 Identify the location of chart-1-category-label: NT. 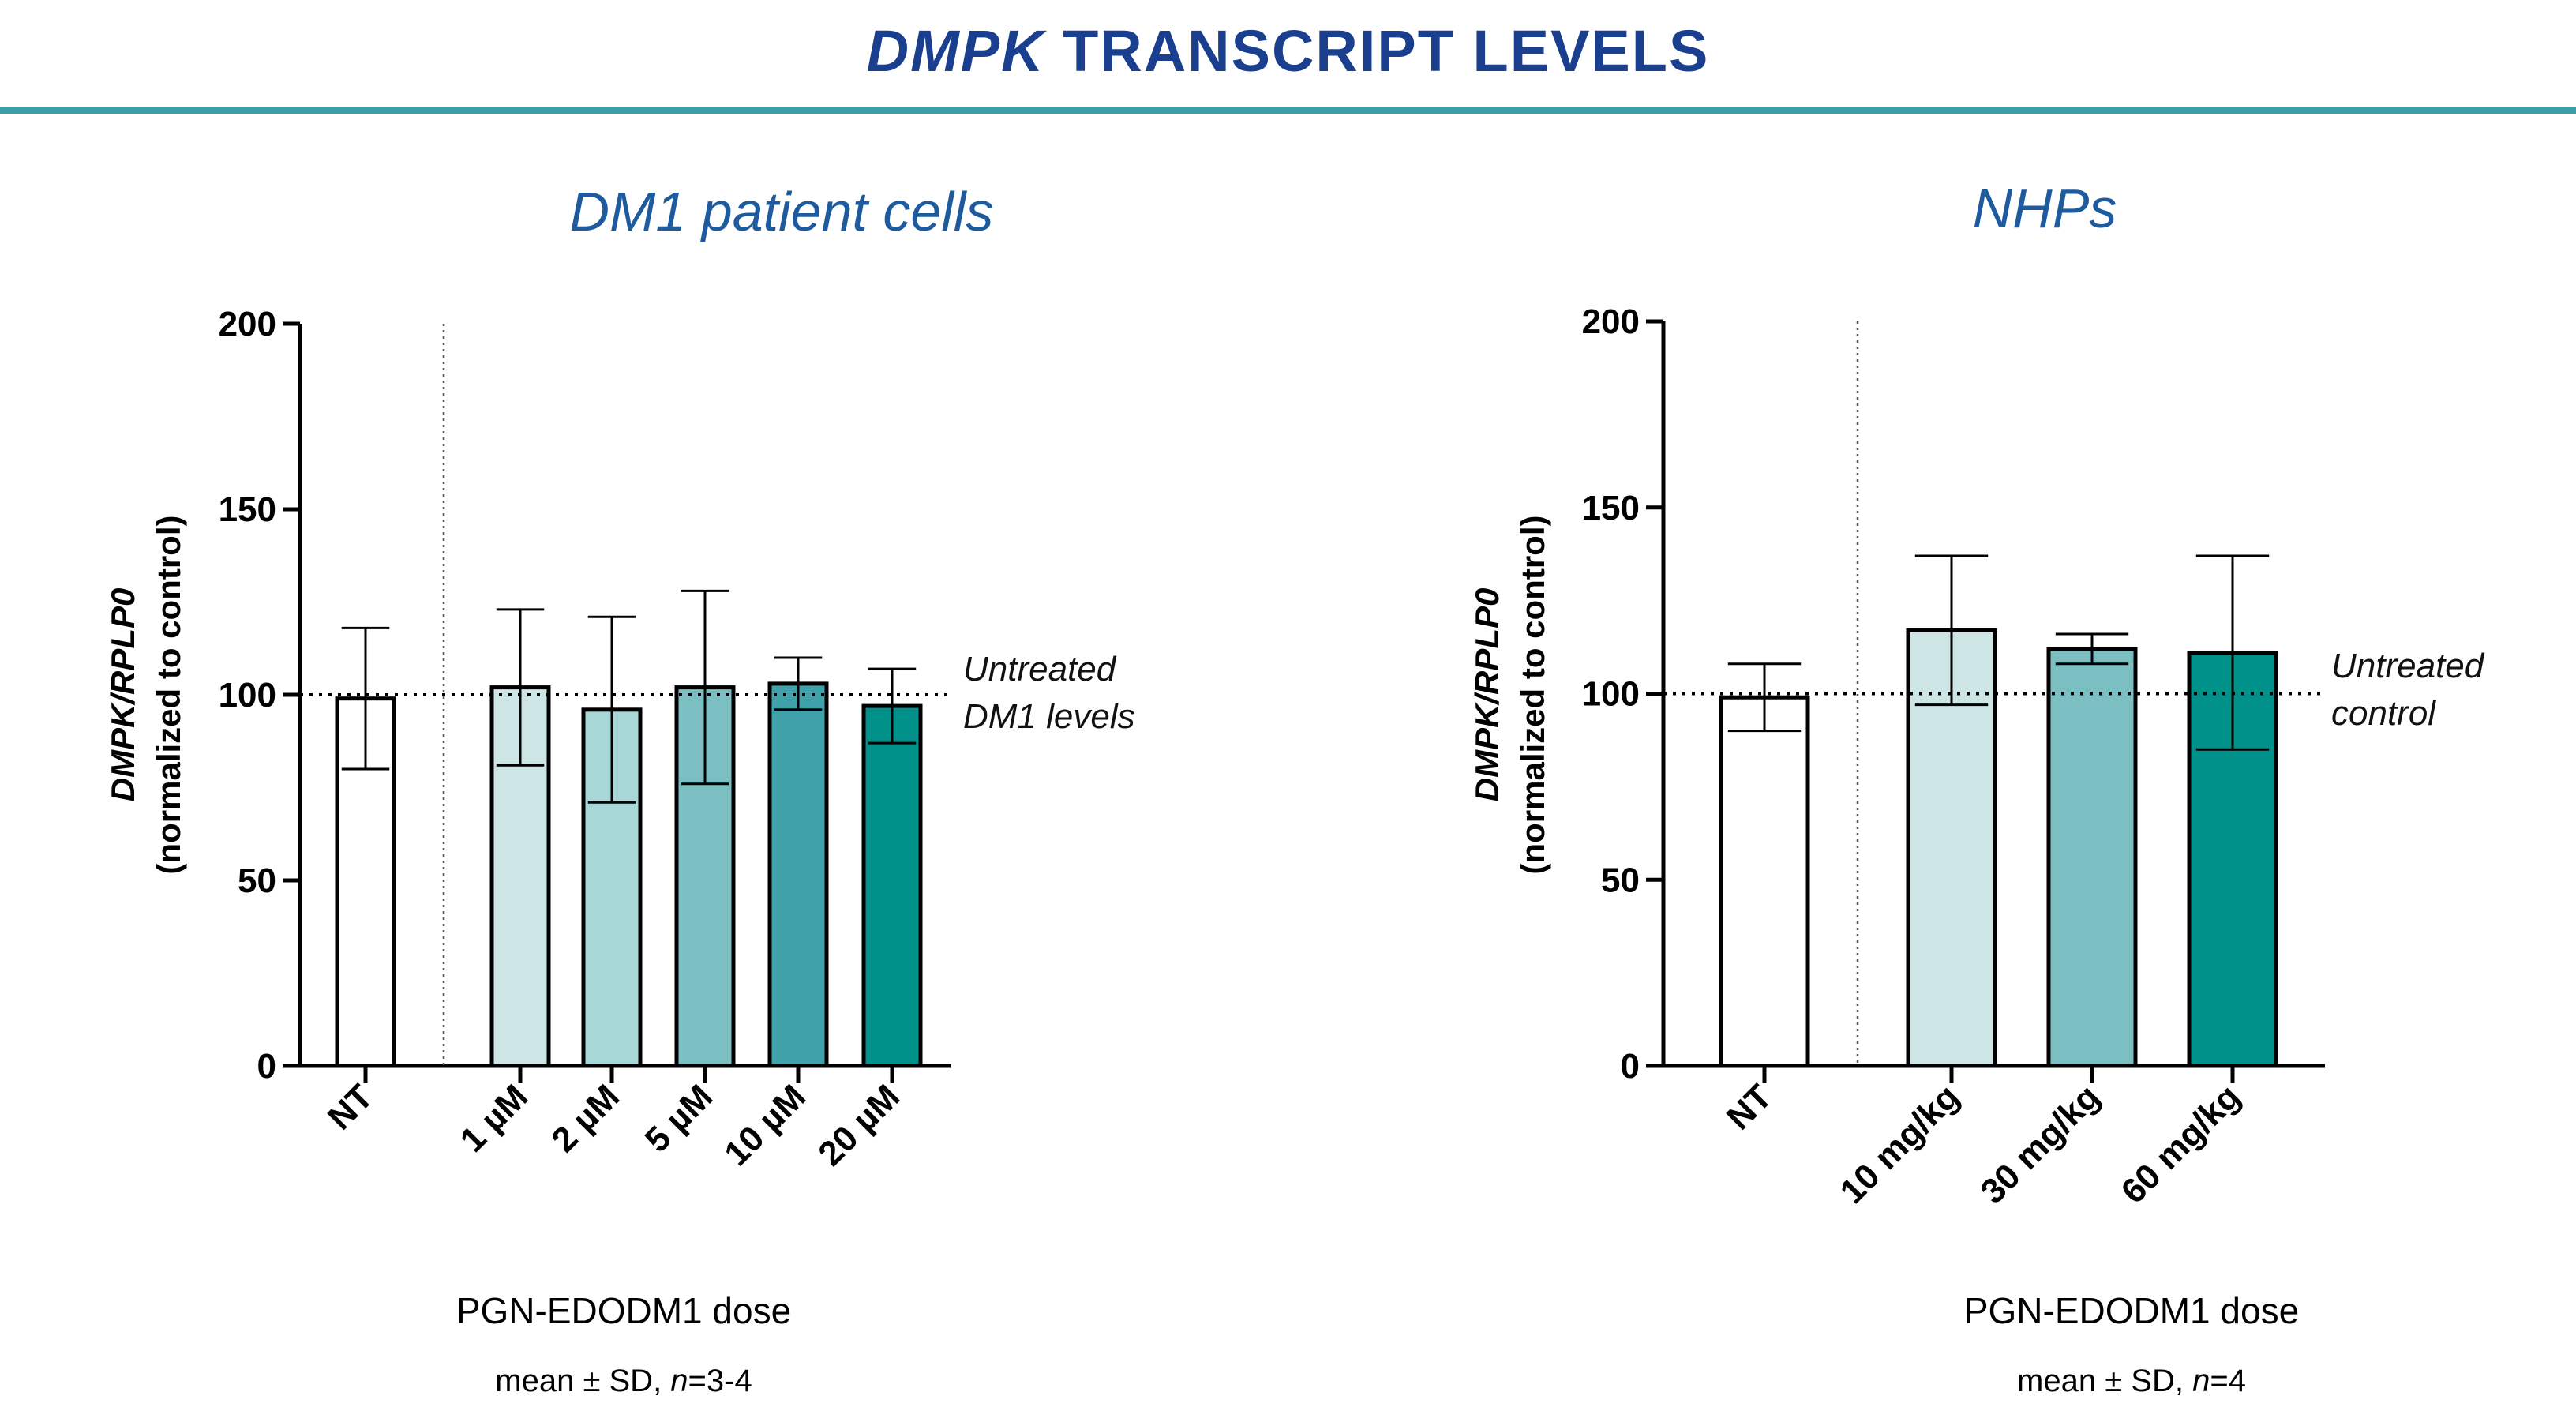
(351, 1107).